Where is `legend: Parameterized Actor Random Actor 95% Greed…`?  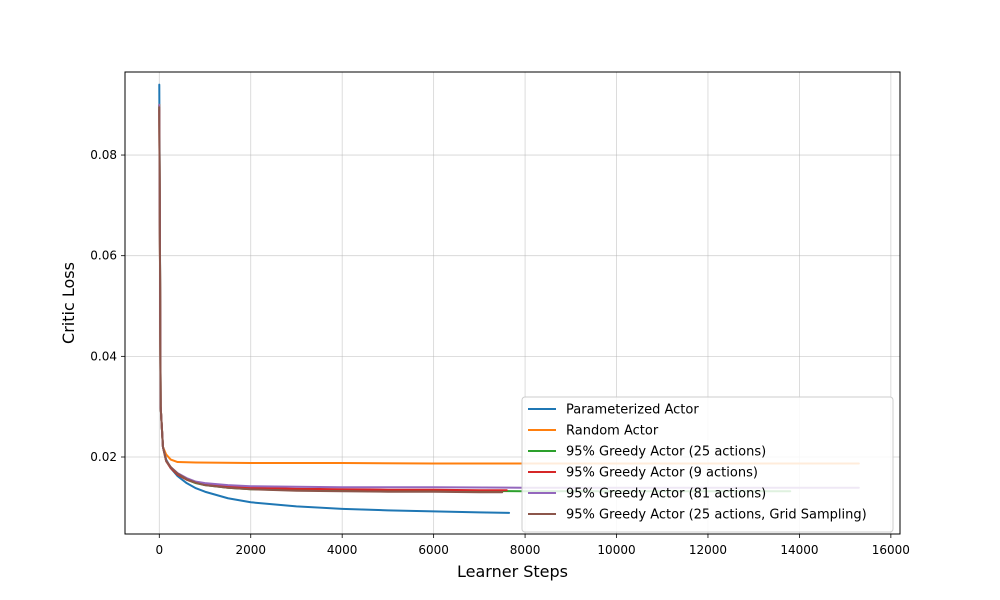 legend: Parameterized Actor Random Actor 95% Greed… is located at coordinates (707, 464).